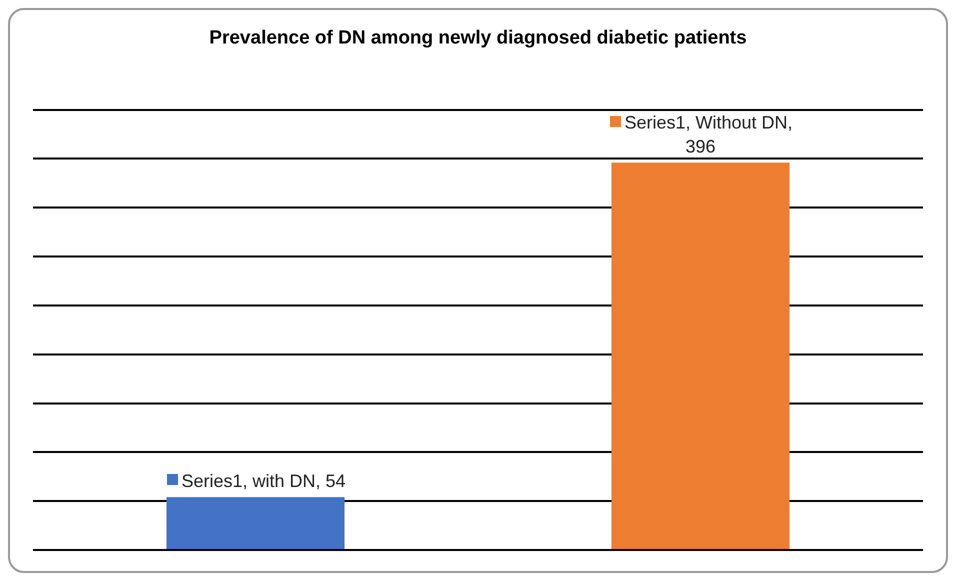  What do you see at coordinates (478, 38) in the screenshot?
I see `chart-title: Prevalence of DN among newly diagnosed diabetic patients` at bounding box center [478, 38].